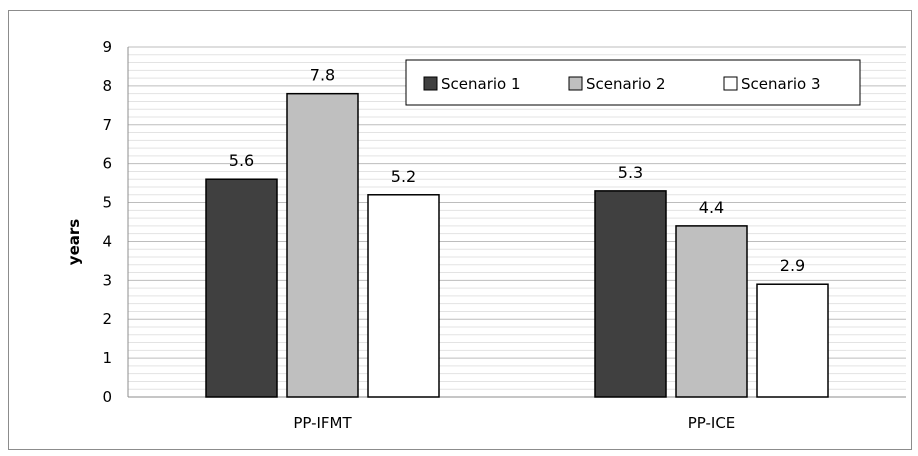 This screenshot has height=456, width=918. What do you see at coordinates (107, 397) in the screenshot?
I see `y-tick-label: 0` at bounding box center [107, 397].